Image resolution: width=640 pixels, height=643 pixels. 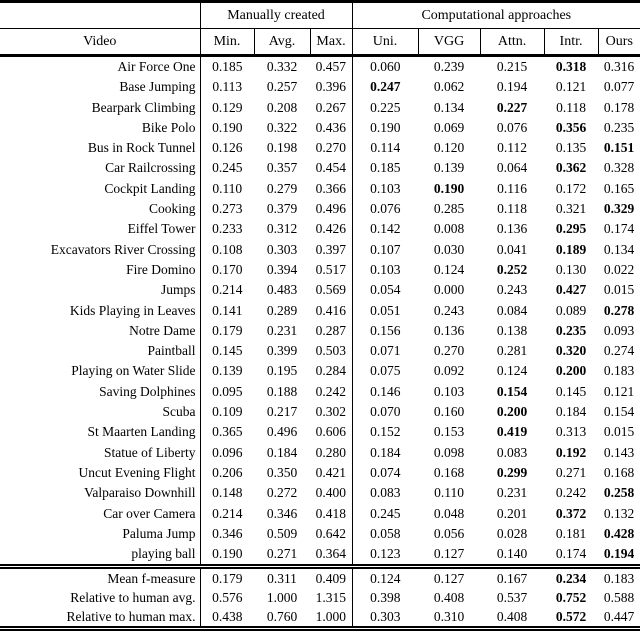 I want to click on value-cell: 0.110, so click(x=449, y=493).